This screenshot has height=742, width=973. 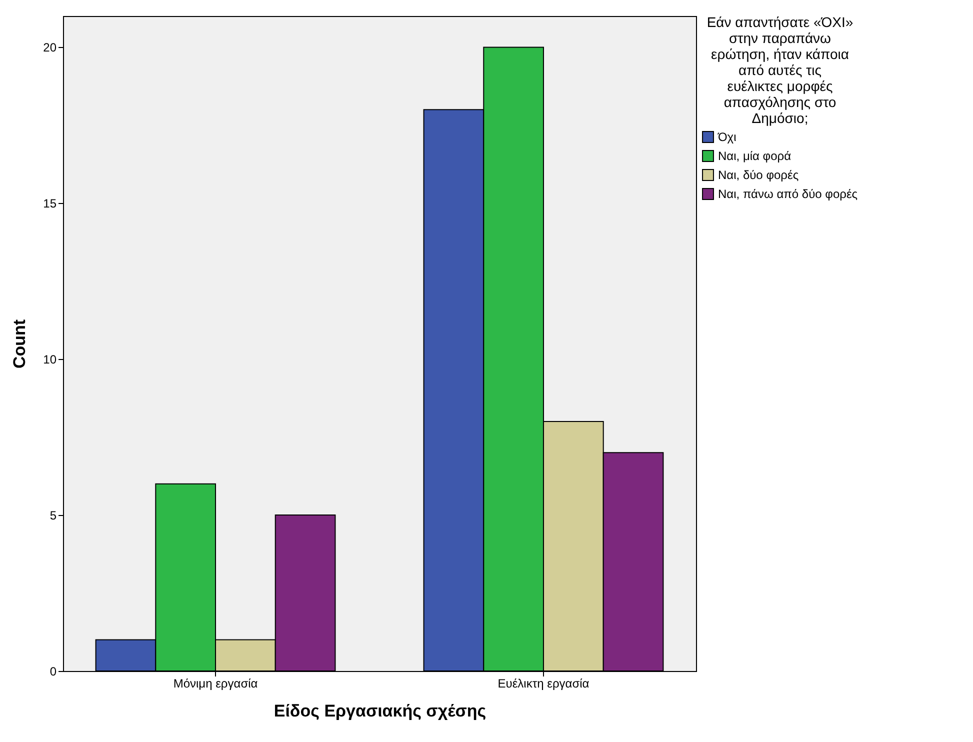 I want to click on legend-label: Ναι, πάνω από δύο φορές, so click(x=788, y=194).